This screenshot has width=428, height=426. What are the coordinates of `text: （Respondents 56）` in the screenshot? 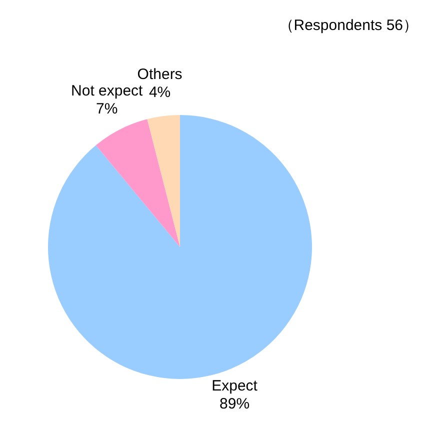 It's located at (348, 25).